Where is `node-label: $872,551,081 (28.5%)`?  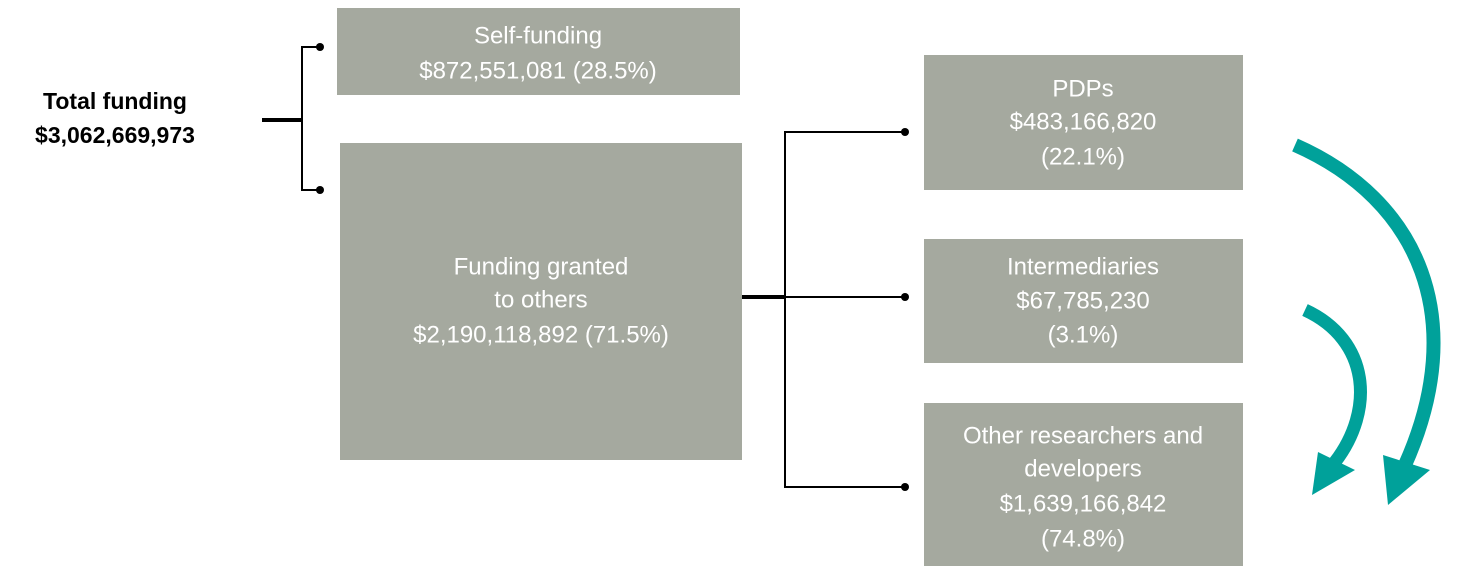
node-label: $872,551,081 (28.5%) is located at coordinates (538, 70).